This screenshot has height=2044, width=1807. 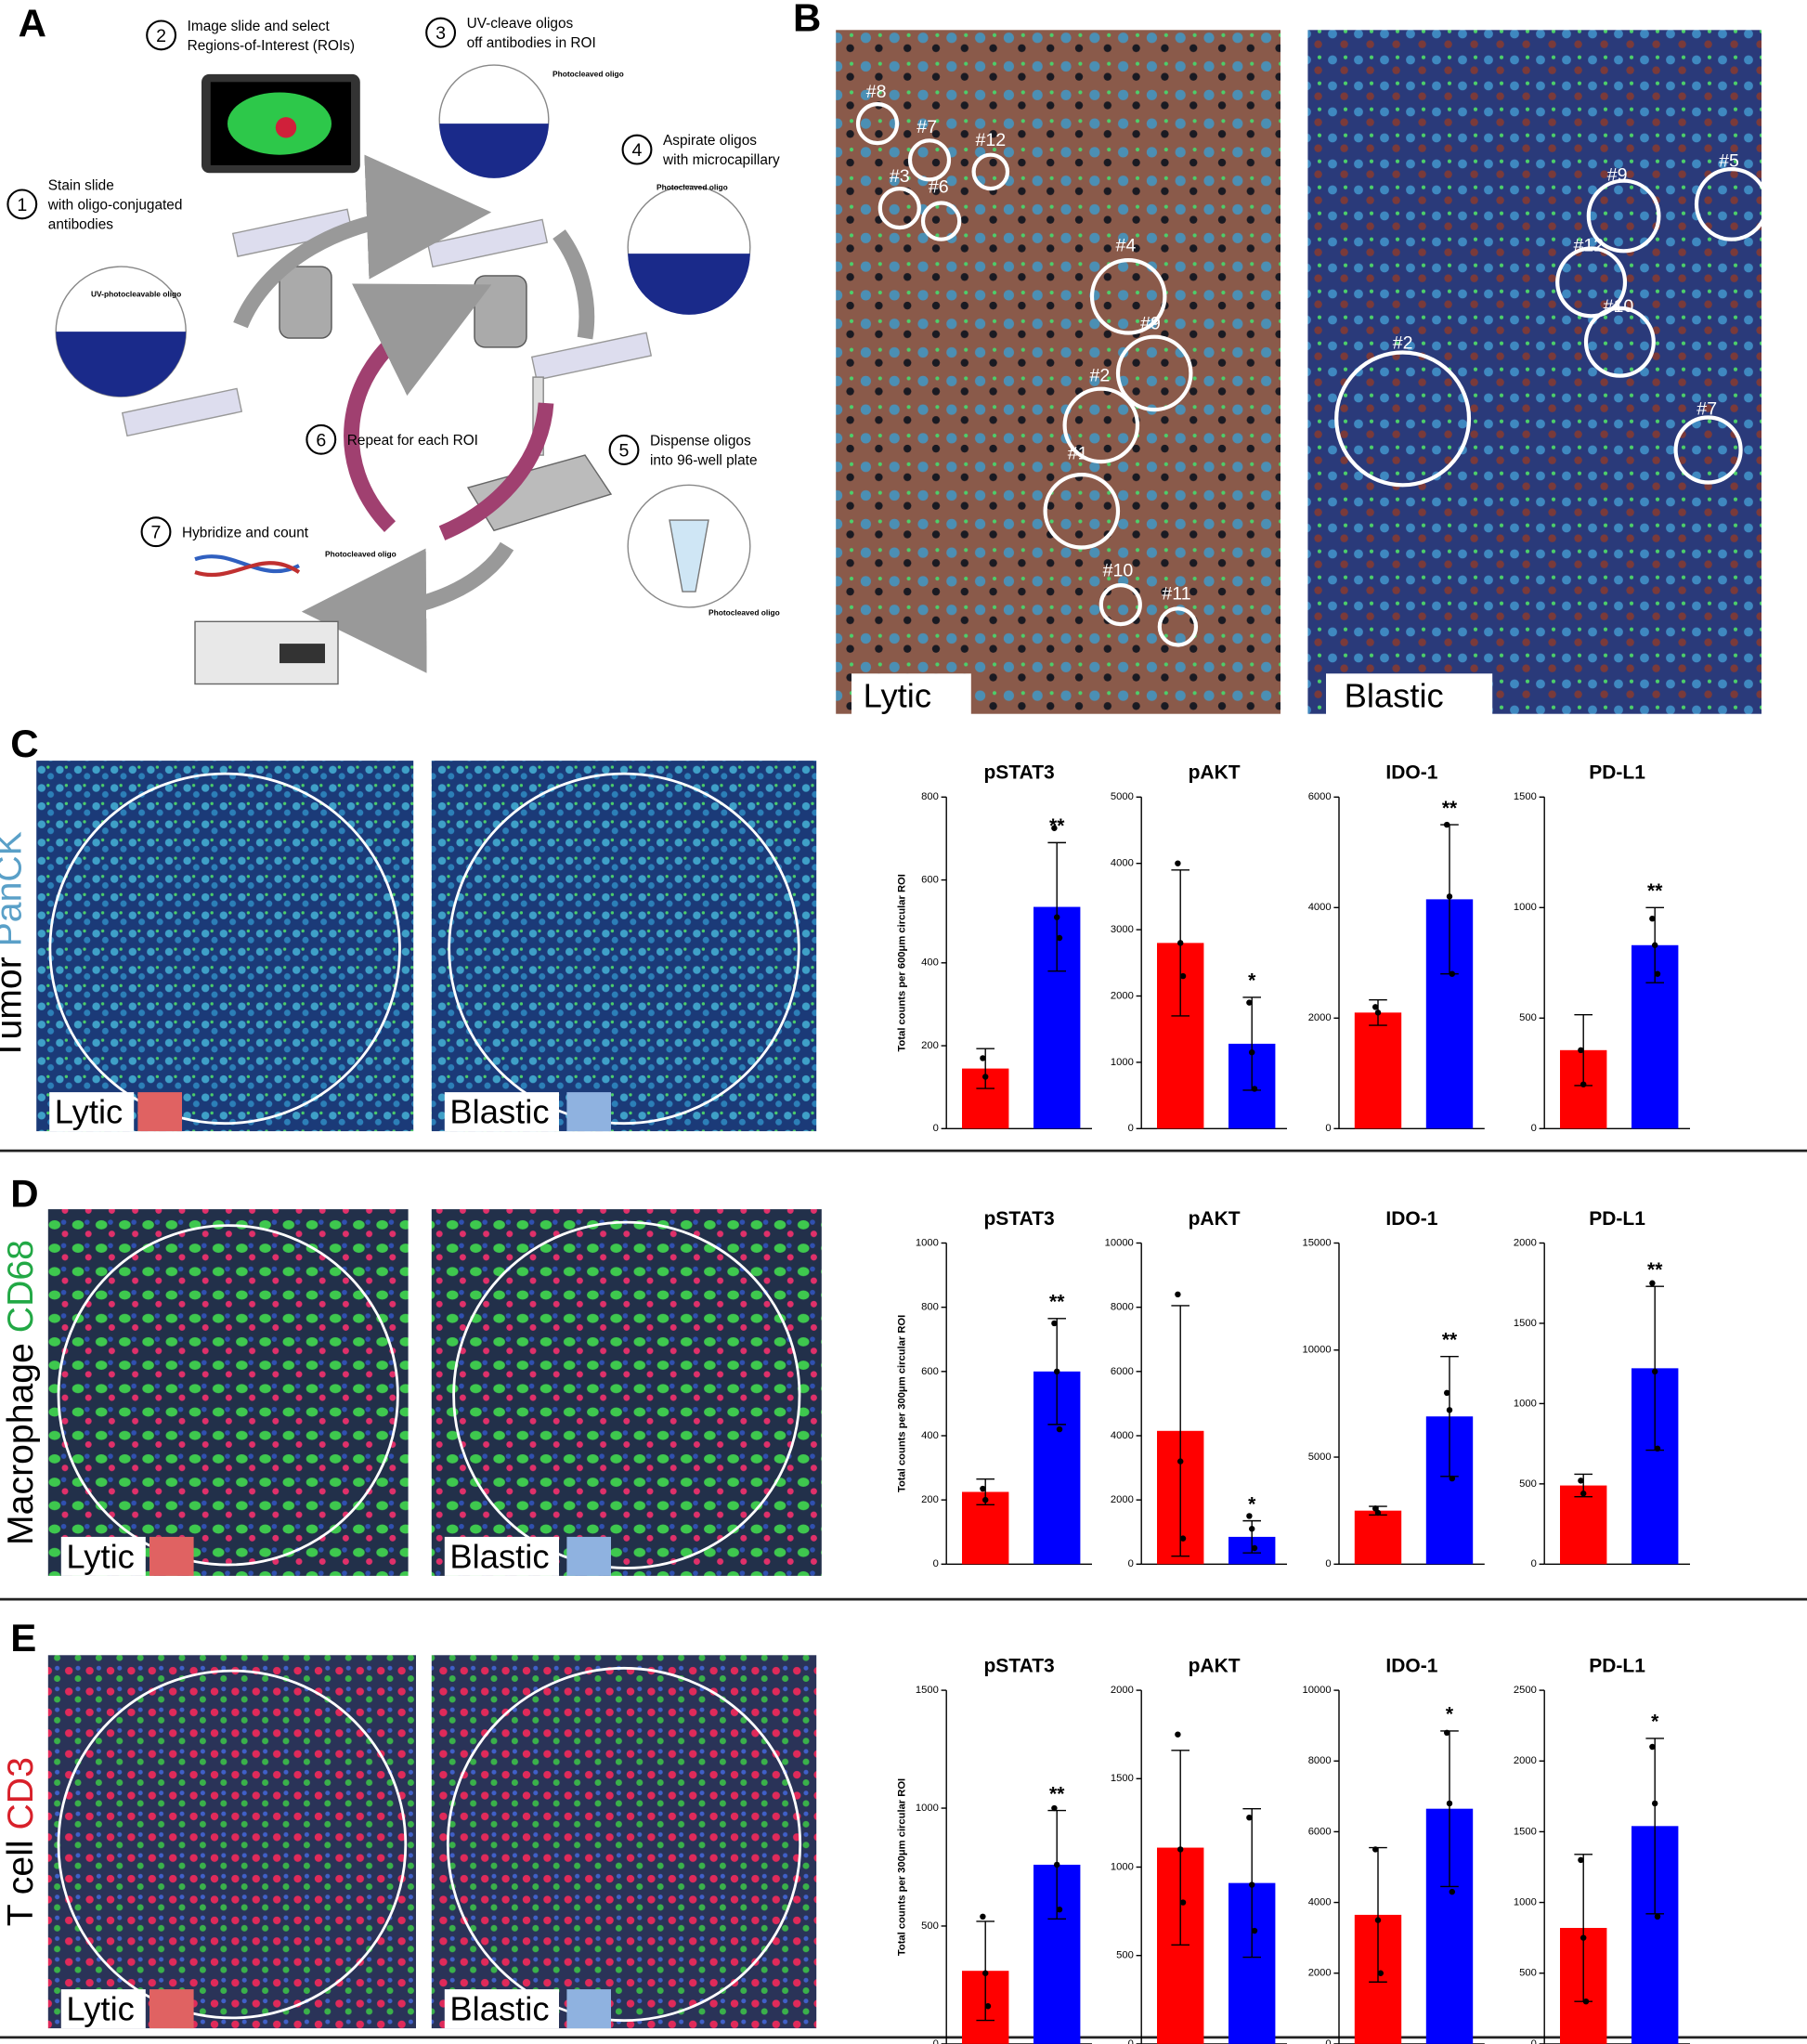 What do you see at coordinates (1078, 453) in the screenshot?
I see `roi-label: #1` at bounding box center [1078, 453].